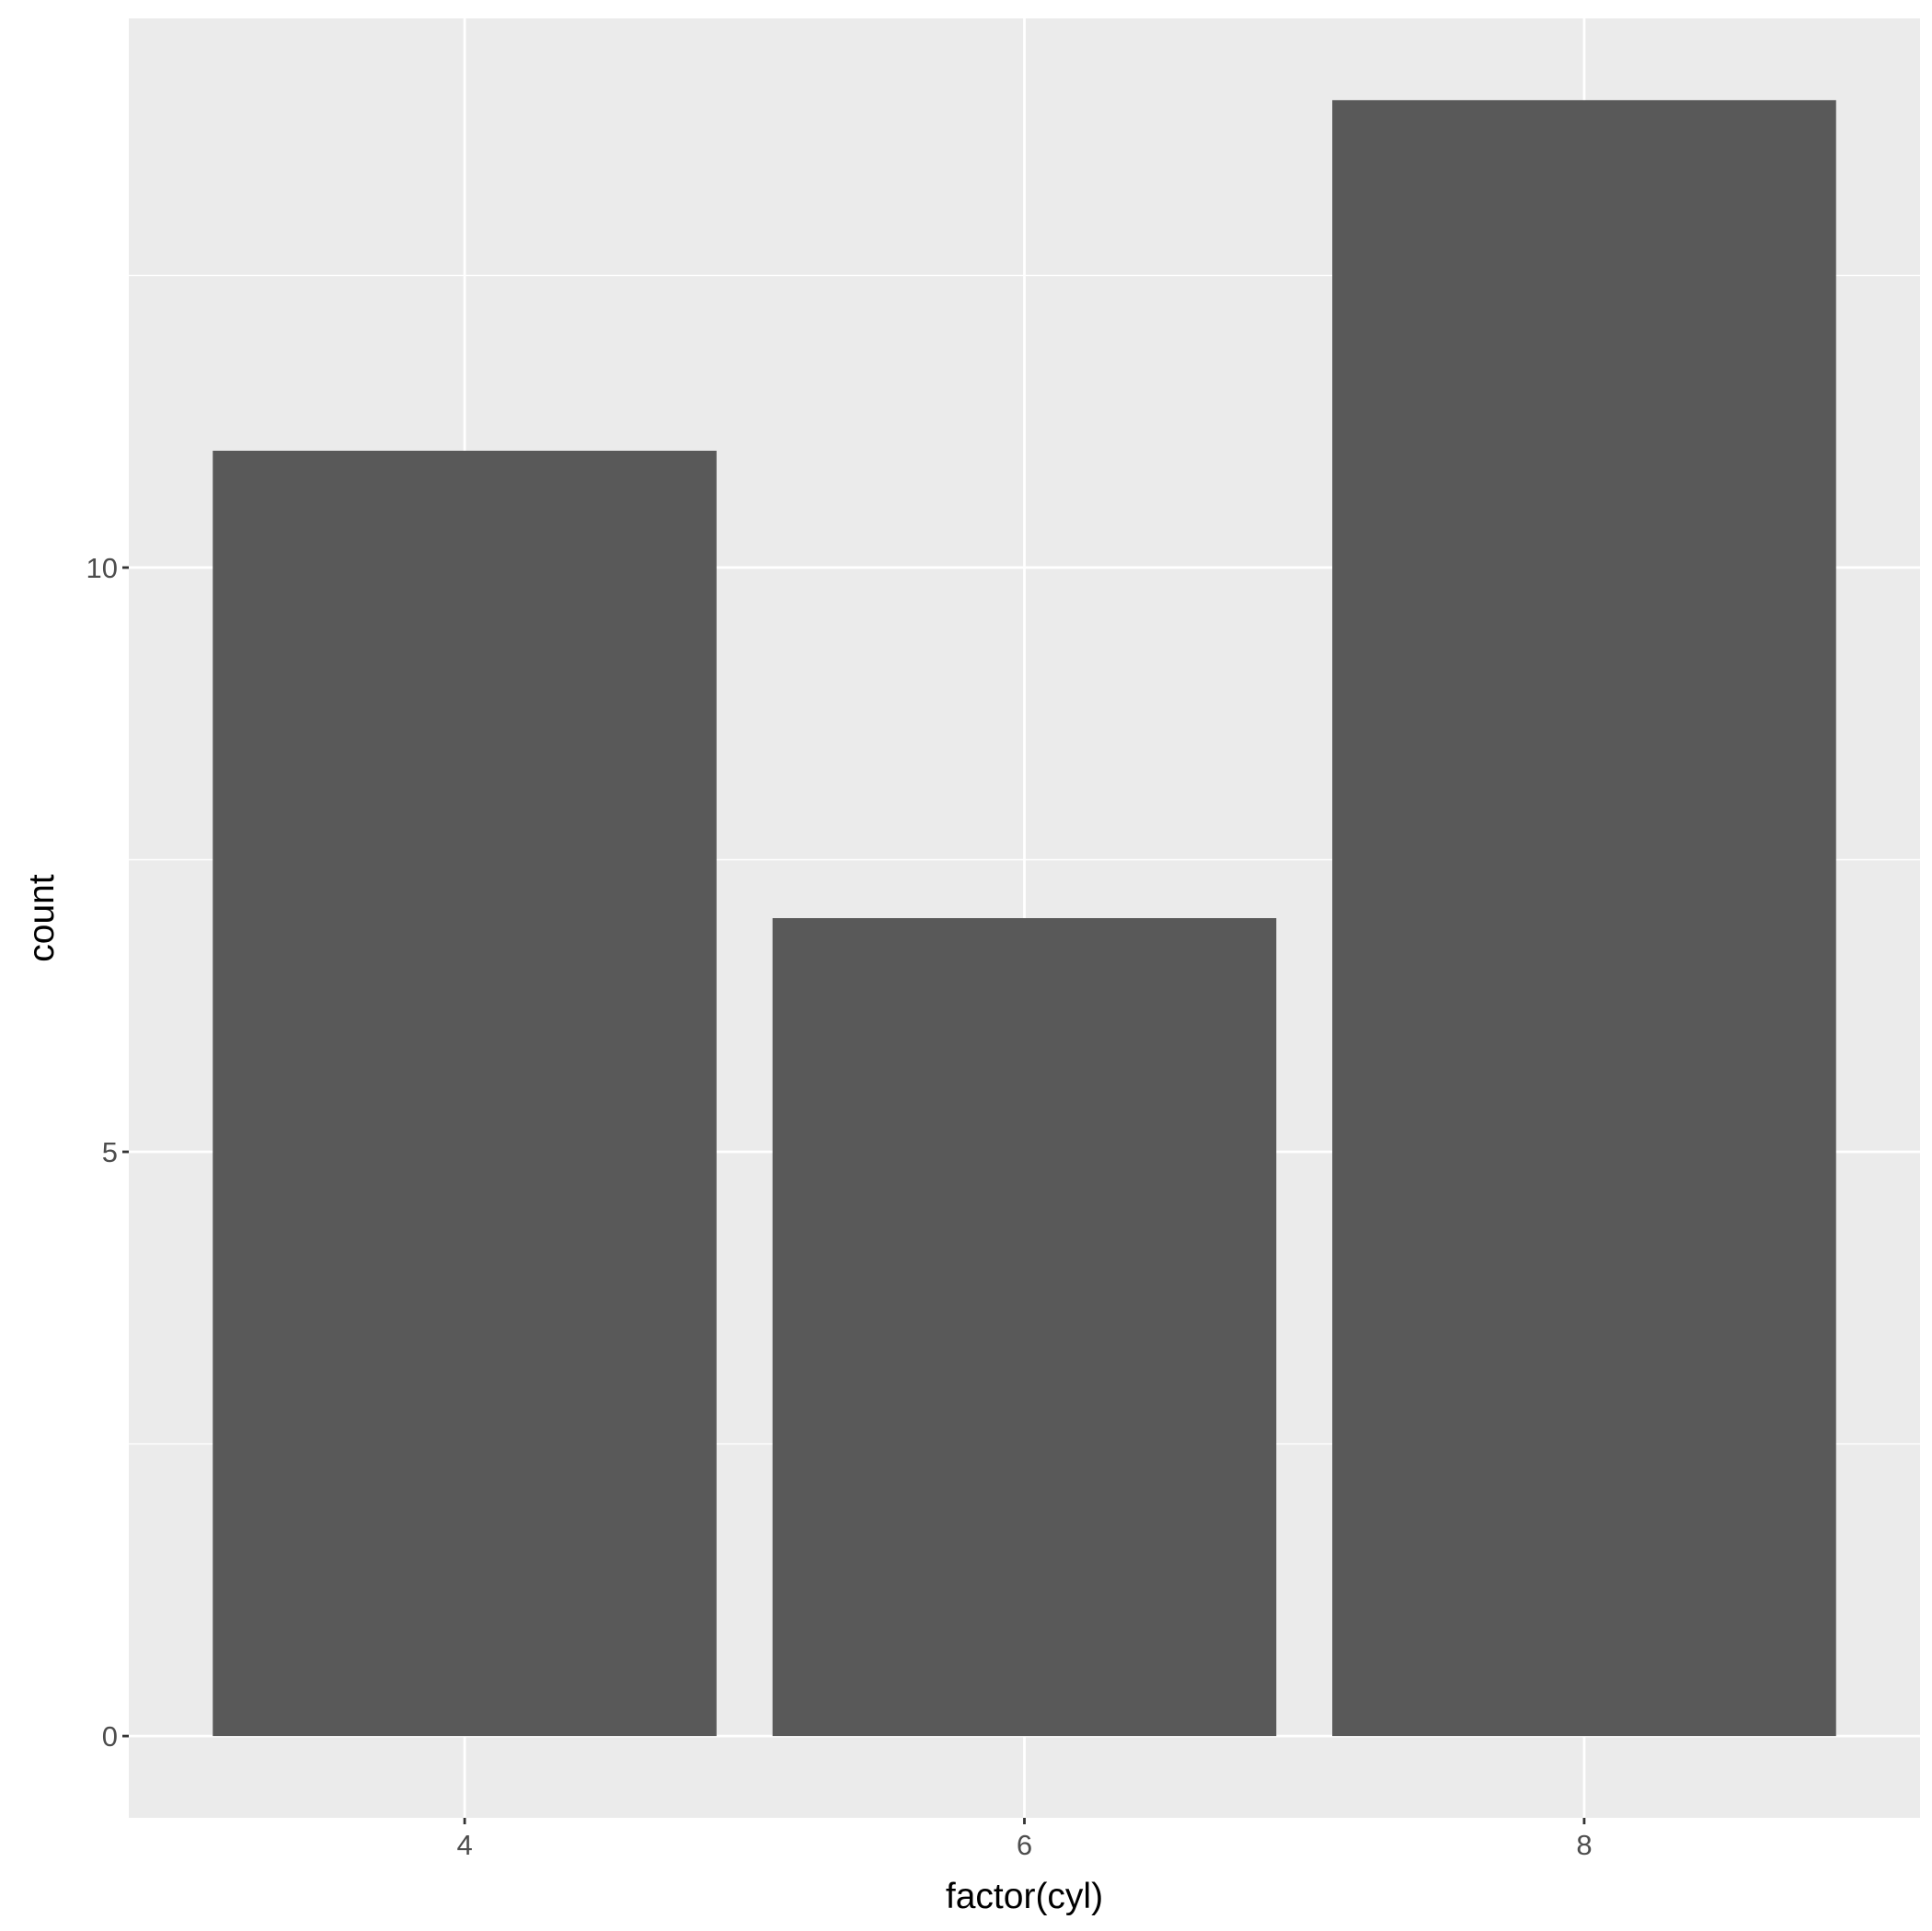  What do you see at coordinates (464, 1845) in the screenshot?
I see `x-tick-label: 4` at bounding box center [464, 1845].